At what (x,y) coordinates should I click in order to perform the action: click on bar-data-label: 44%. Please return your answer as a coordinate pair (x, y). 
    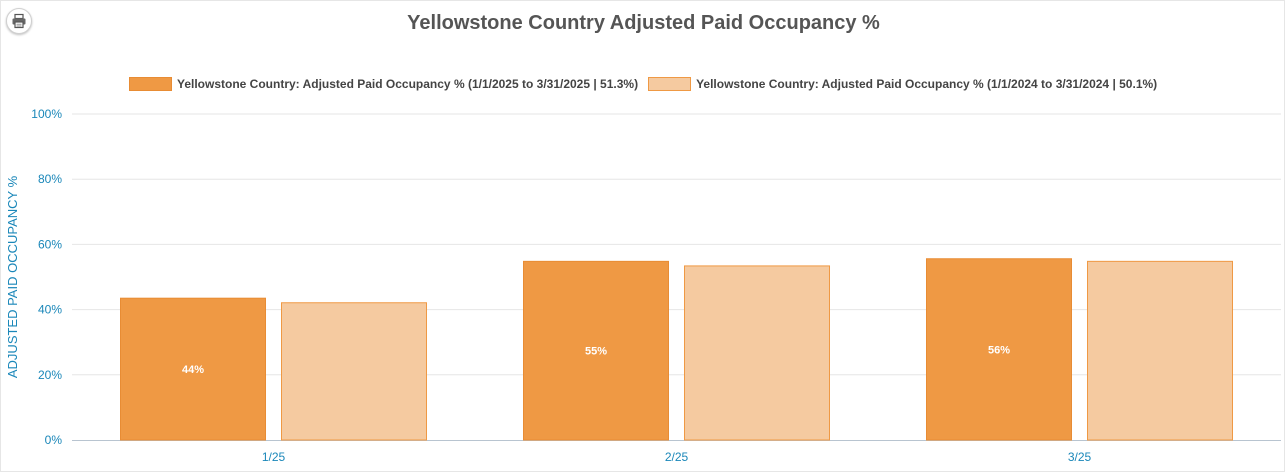
    Looking at the image, I should click on (193, 370).